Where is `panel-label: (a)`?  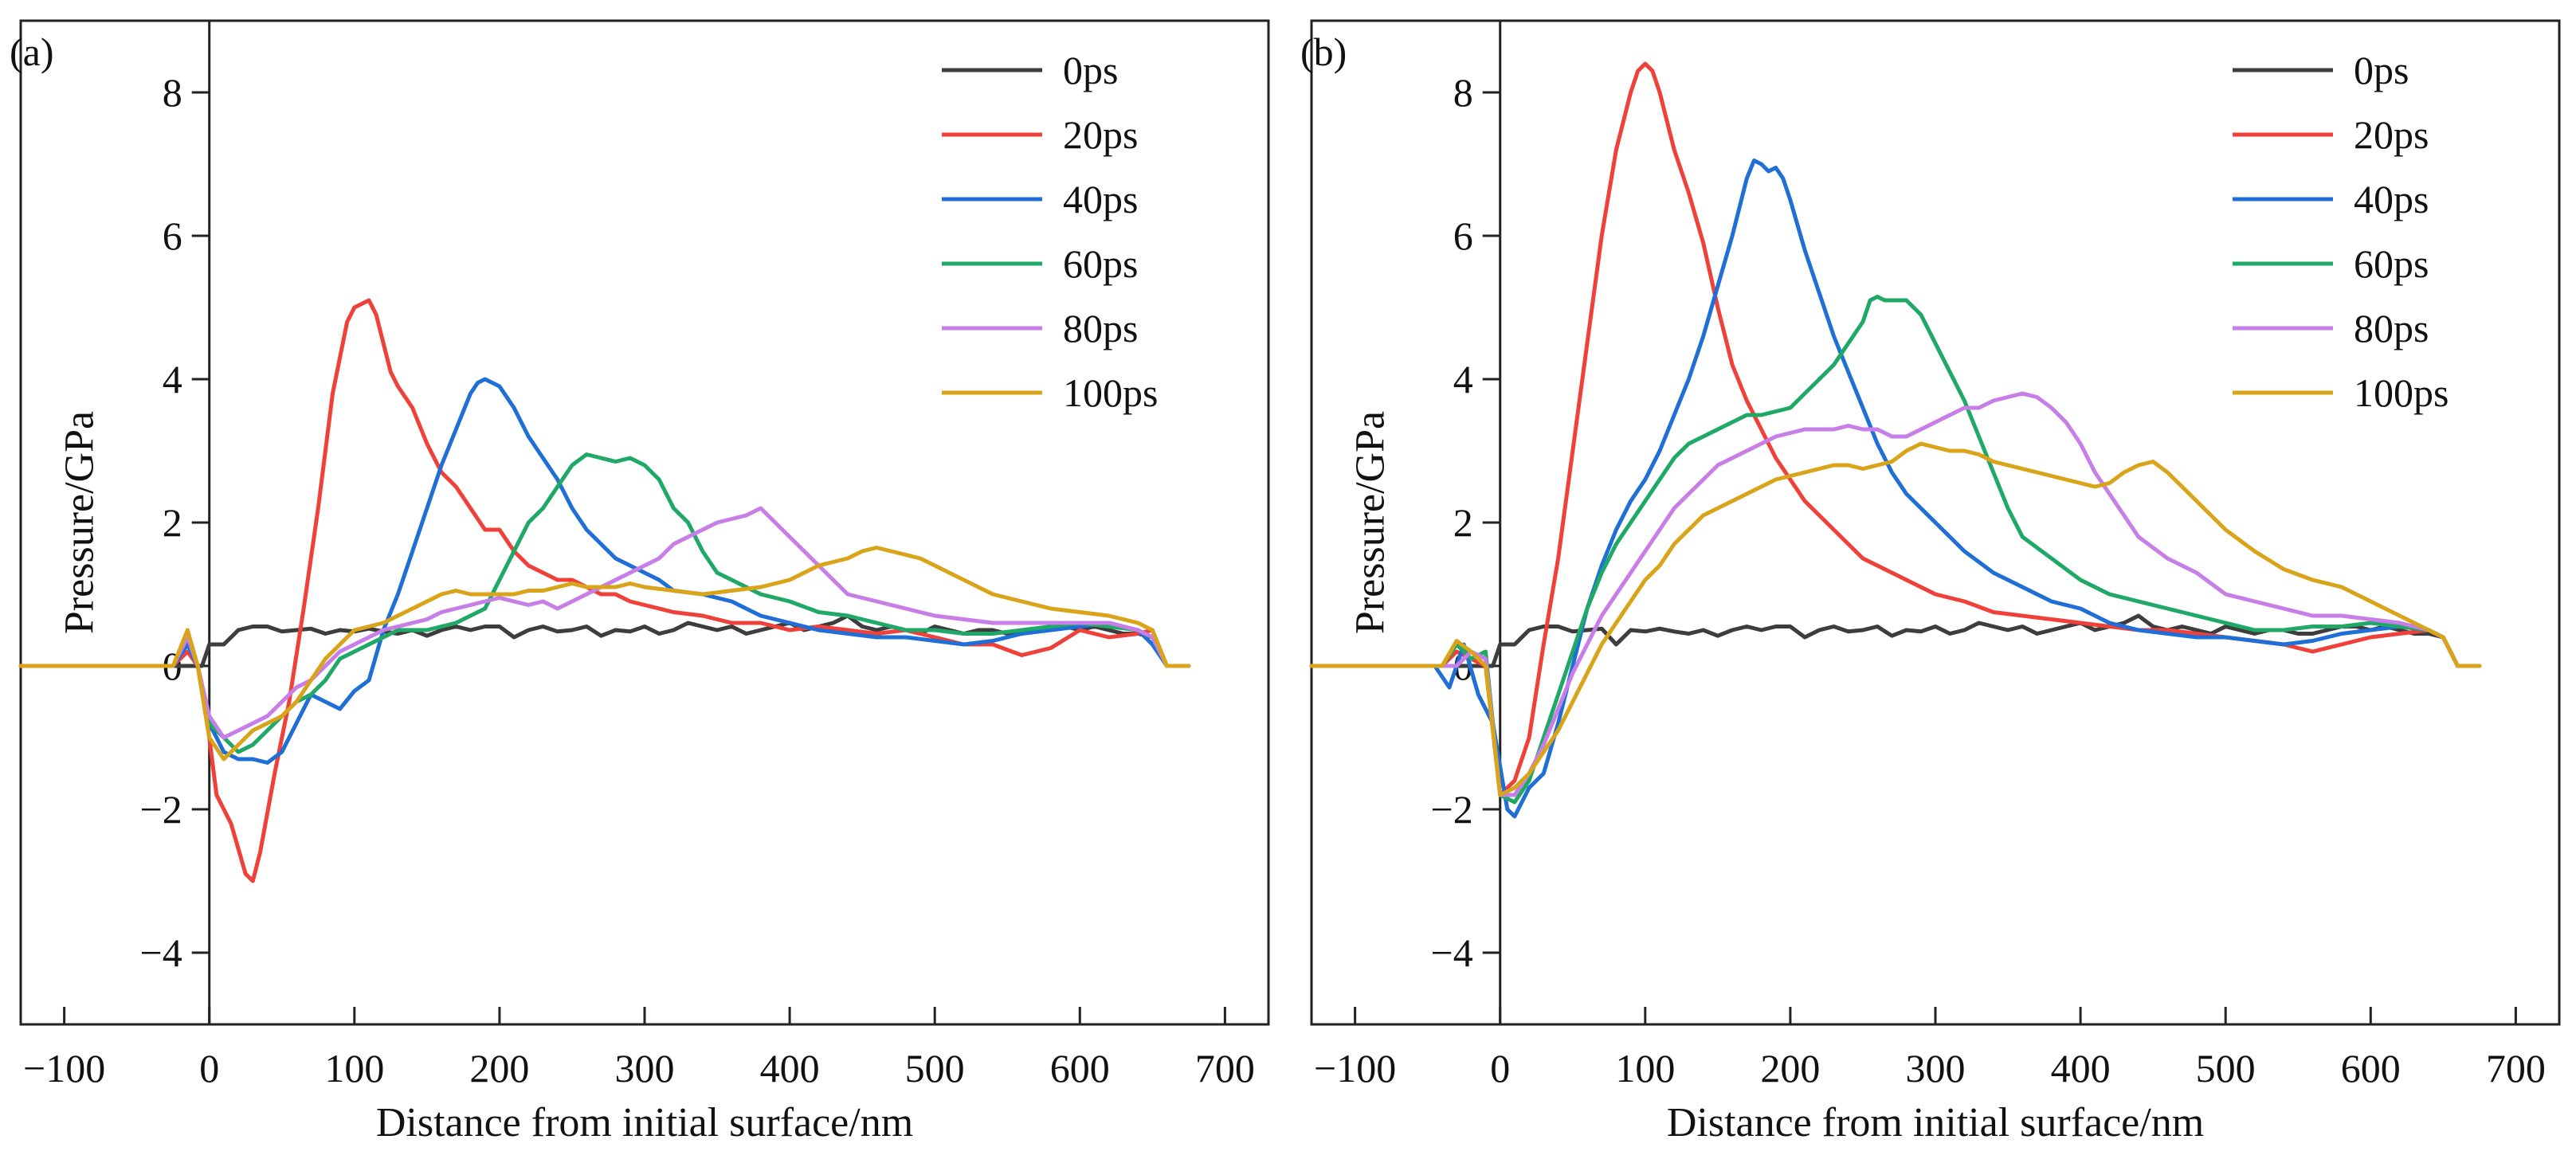
panel-label: (a) is located at coordinates (32, 51).